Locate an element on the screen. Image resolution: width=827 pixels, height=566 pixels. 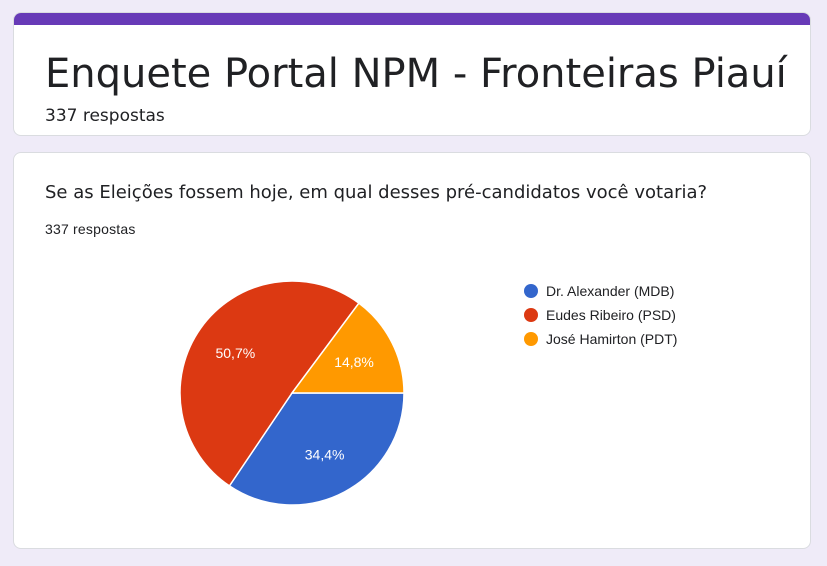
pie-slice-label-0: 34,4% is located at coordinates (325, 454).